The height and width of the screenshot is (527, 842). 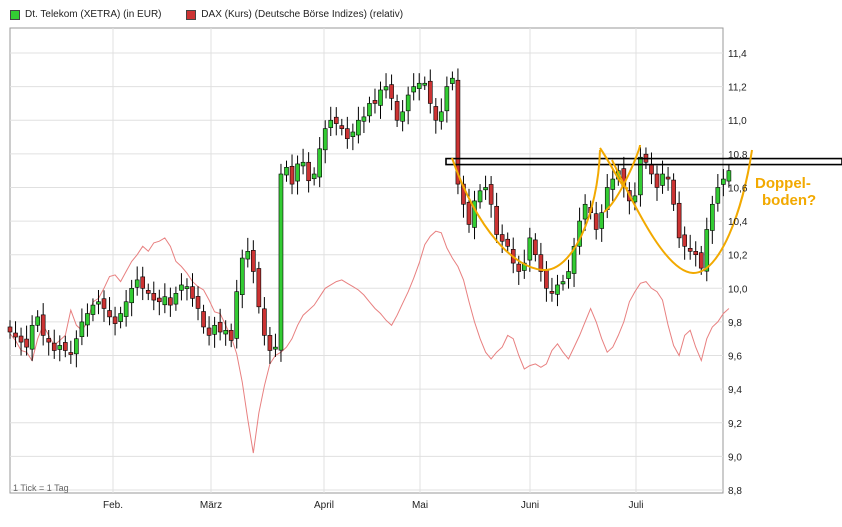 What do you see at coordinates (783, 183) in the screenshot?
I see `annotation-line1: Doppel-` at bounding box center [783, 183].